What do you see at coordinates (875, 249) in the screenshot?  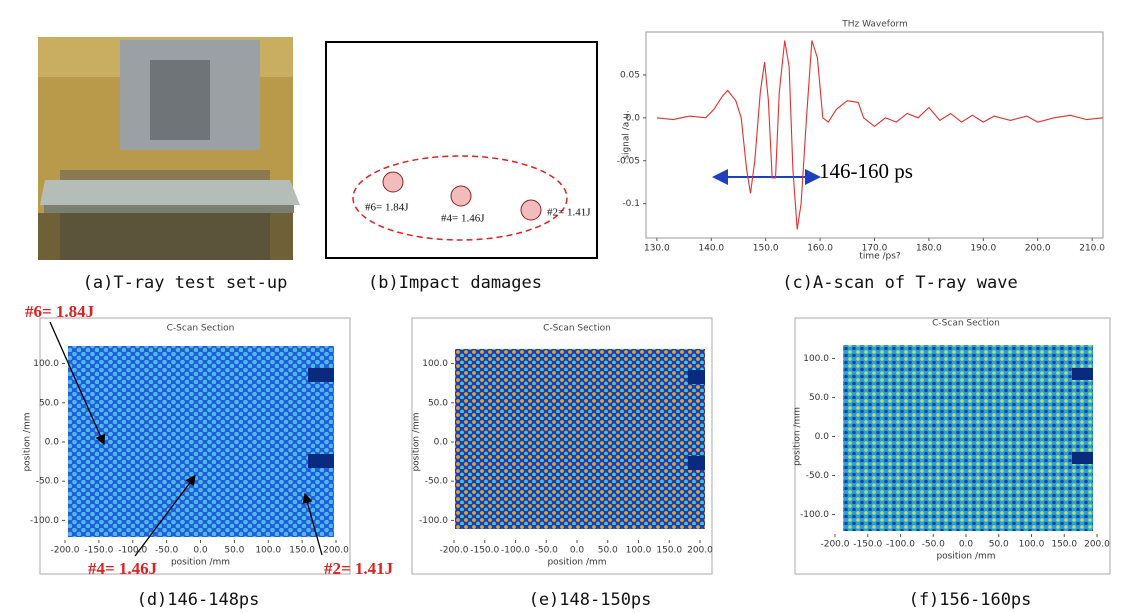 I see `x-tick-label: 170.0` at bounding box center [875, 249].